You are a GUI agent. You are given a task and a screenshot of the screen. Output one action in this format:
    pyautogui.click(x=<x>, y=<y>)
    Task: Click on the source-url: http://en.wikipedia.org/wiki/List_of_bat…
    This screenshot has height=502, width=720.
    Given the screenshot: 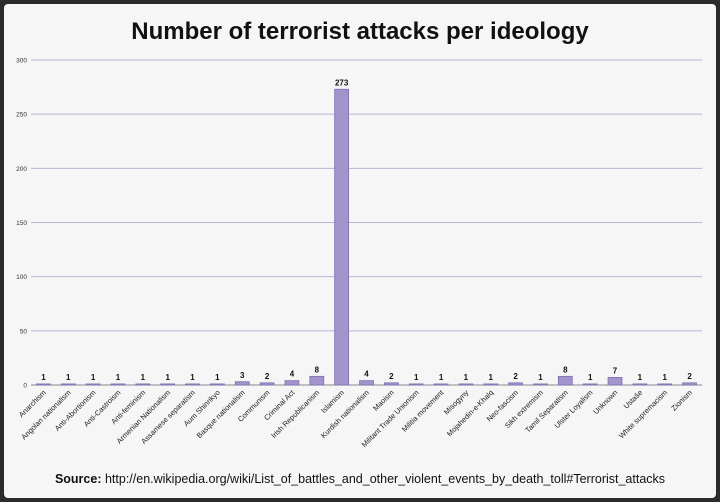 What is the action you would take?
    pyautogui.click(x=385, y=479)
    